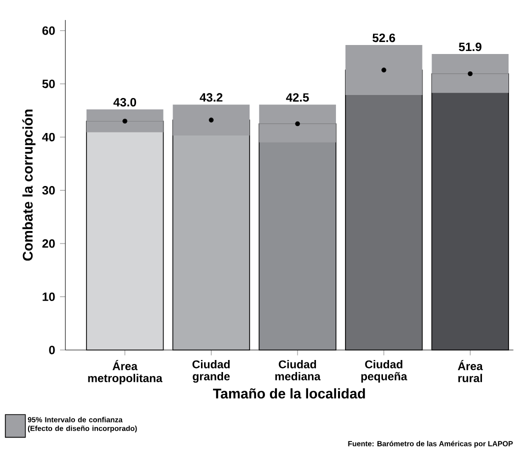 The image size is (514, 452). Describe the element at coordinates (124, 102) in the screenshot. I see `data-label: 43.0` at that location.